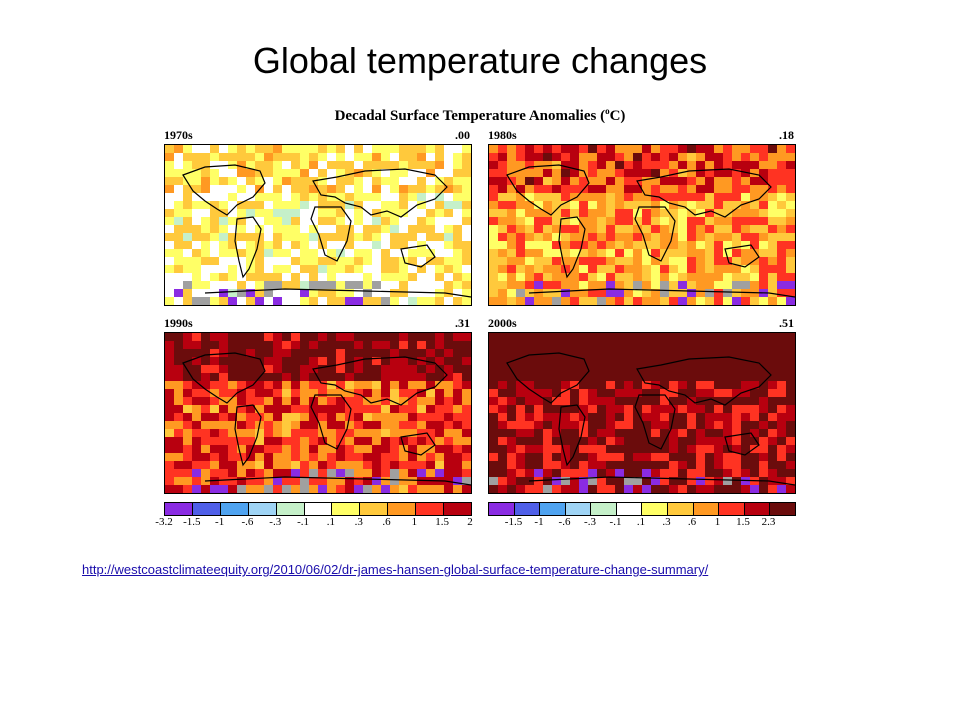  What do you see at coordinates (553, 509) in the screenshot?
I see `scale-swatch` at bounding box center [553, 509].